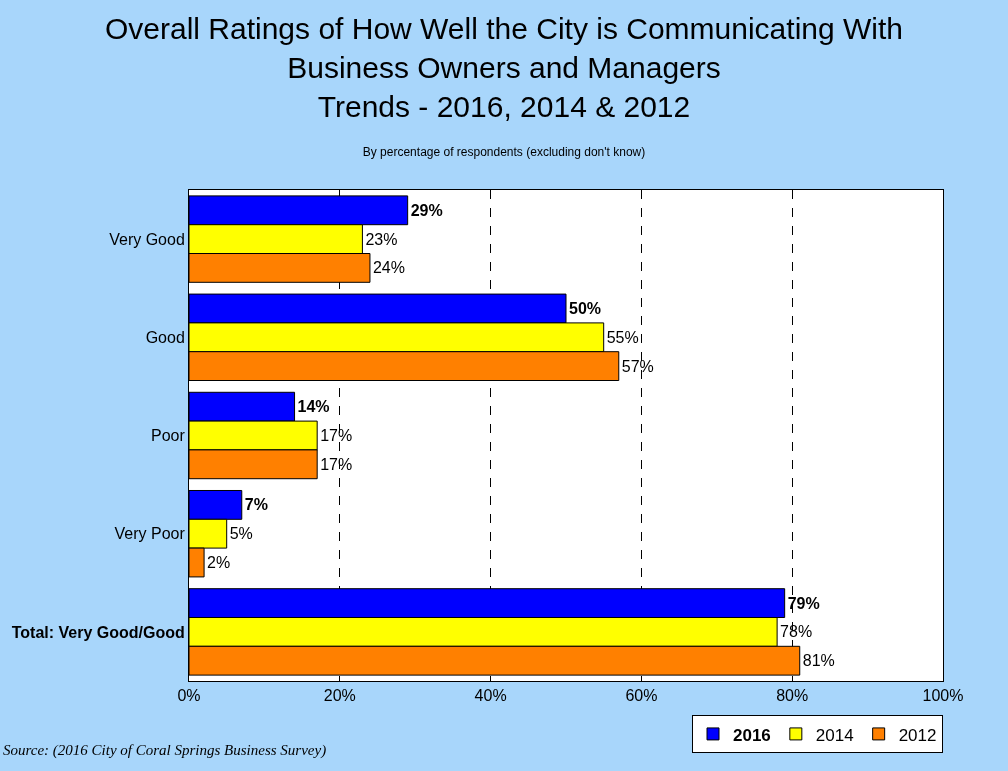 The width and height of the screenshot is (1008, 771). What do you see at coordinates (165, 337) in the screenshot?
I see `y-tick-label: Good` at bounding box center [165, 337].